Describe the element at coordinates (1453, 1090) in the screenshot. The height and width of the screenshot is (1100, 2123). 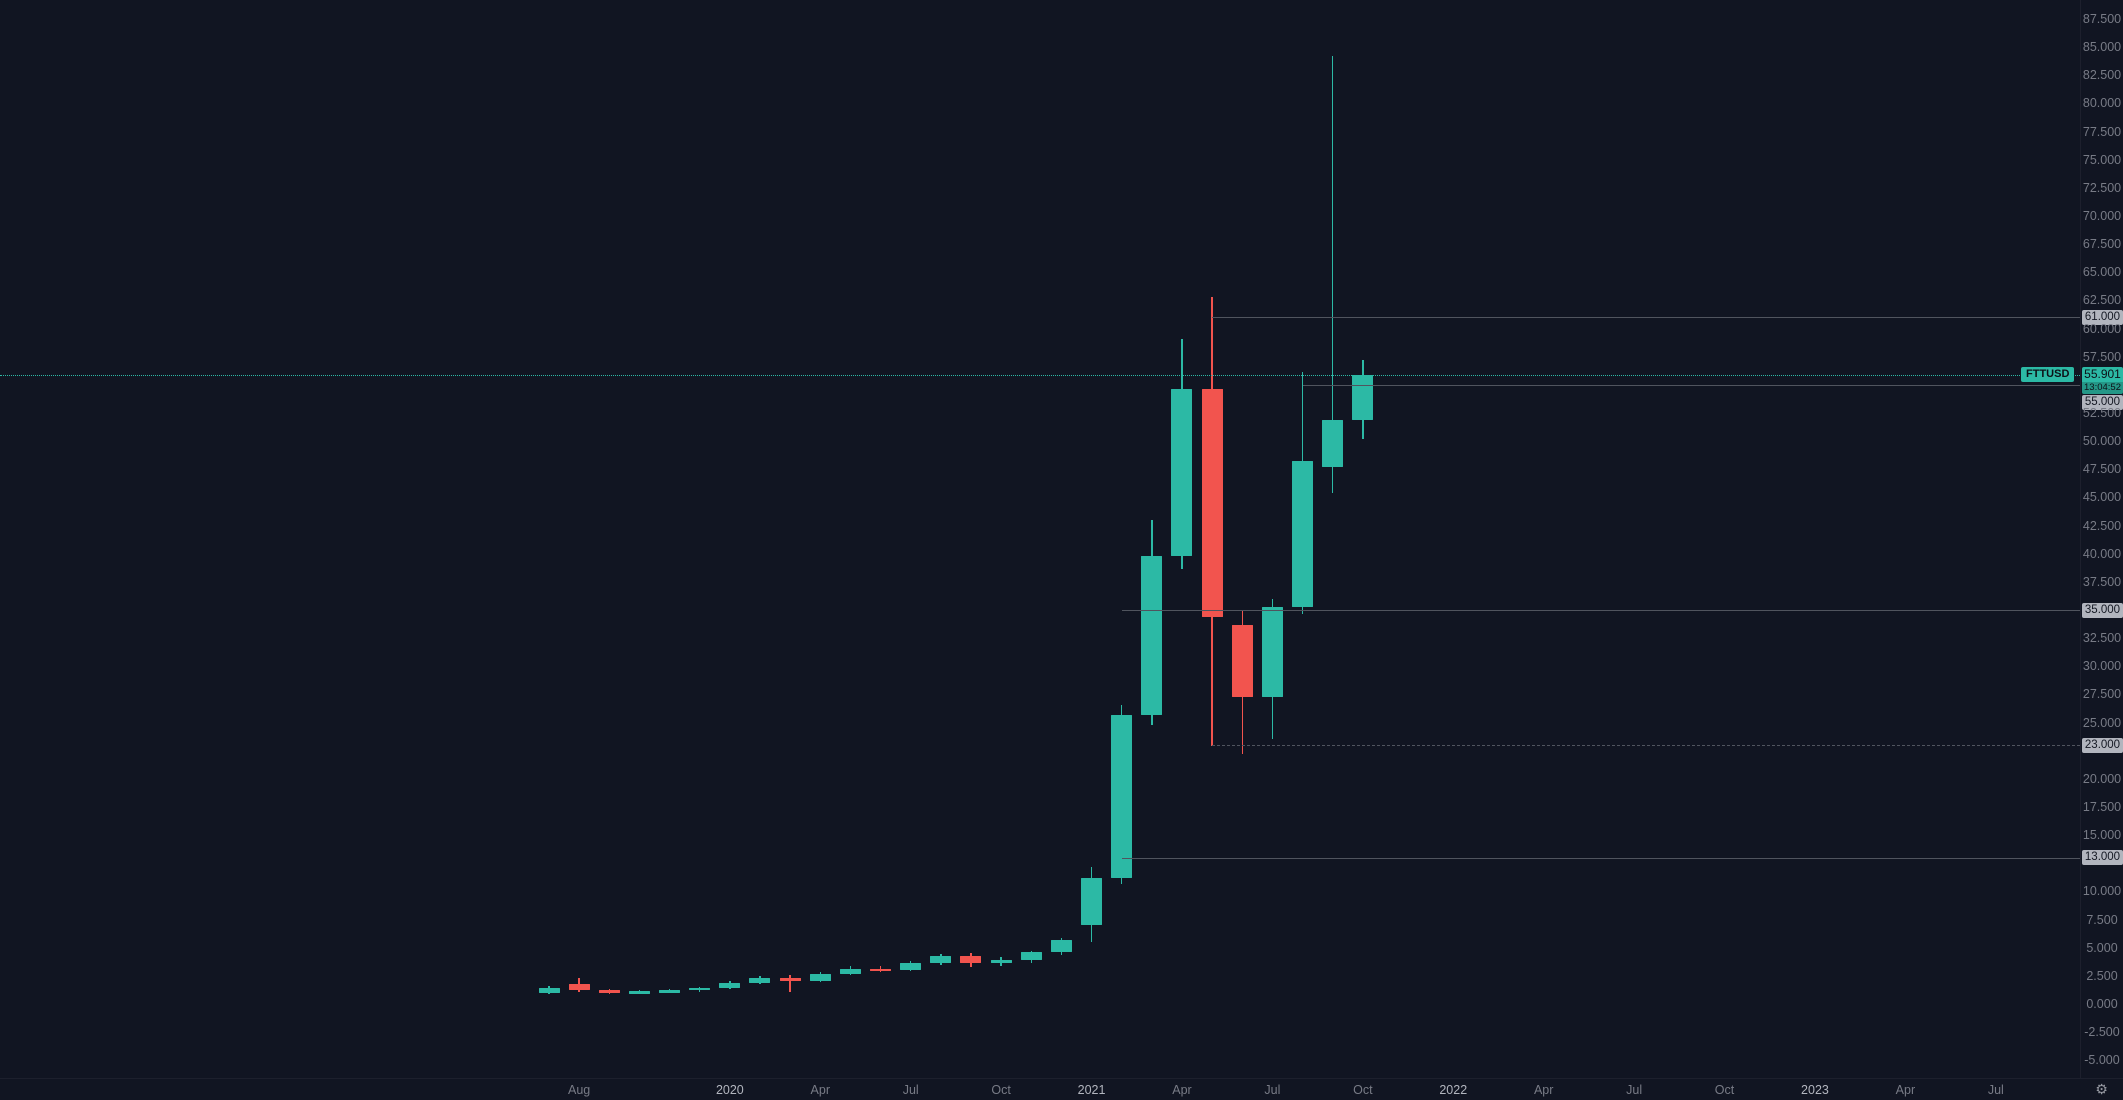
I see `time-axis-label: 2022` at that location.